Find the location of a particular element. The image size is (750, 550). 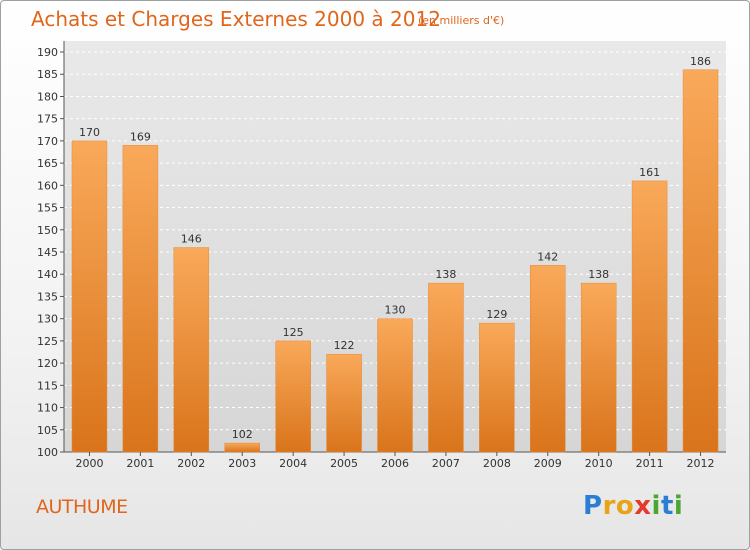

bar-2012 is located at coordinates (700, 261).